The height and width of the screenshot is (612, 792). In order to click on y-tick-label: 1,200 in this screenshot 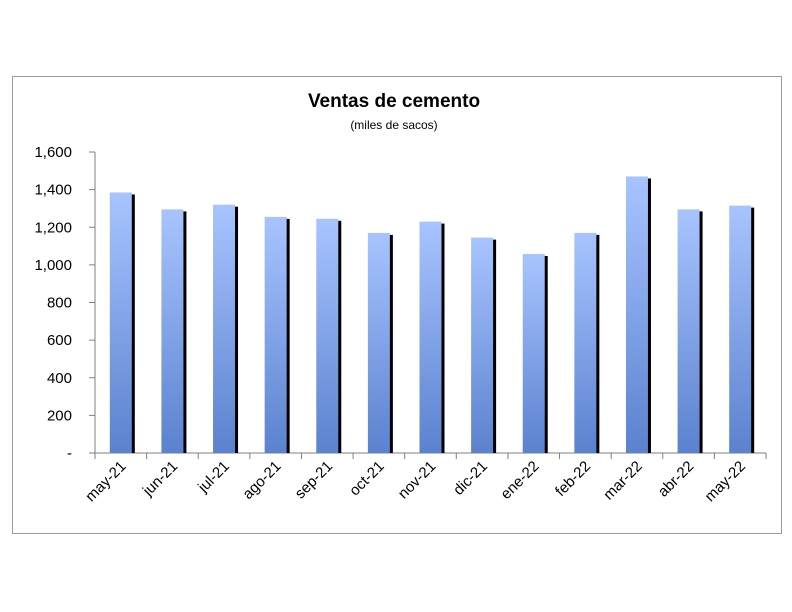, I will do `click(53, 227)`.